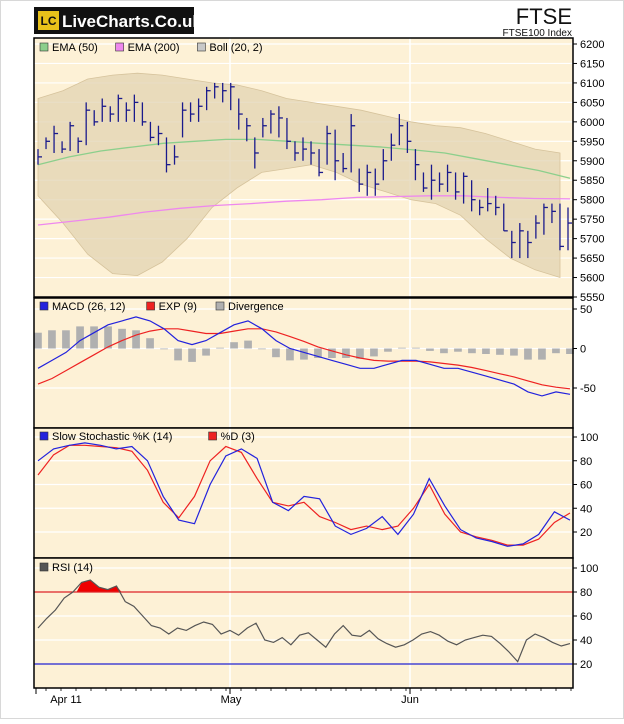 The width and height of the screenshot is (624, 724). I want to click on logo-name: LiveCharts.Co.uk, so click(132, 21).